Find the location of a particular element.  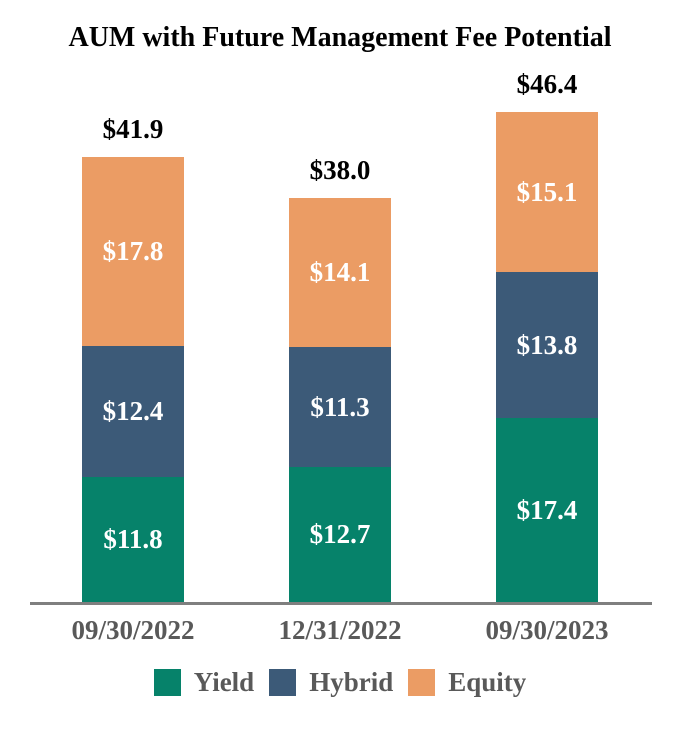

bar-segment-equity: $15.1 is located at coordinates (547, 192).